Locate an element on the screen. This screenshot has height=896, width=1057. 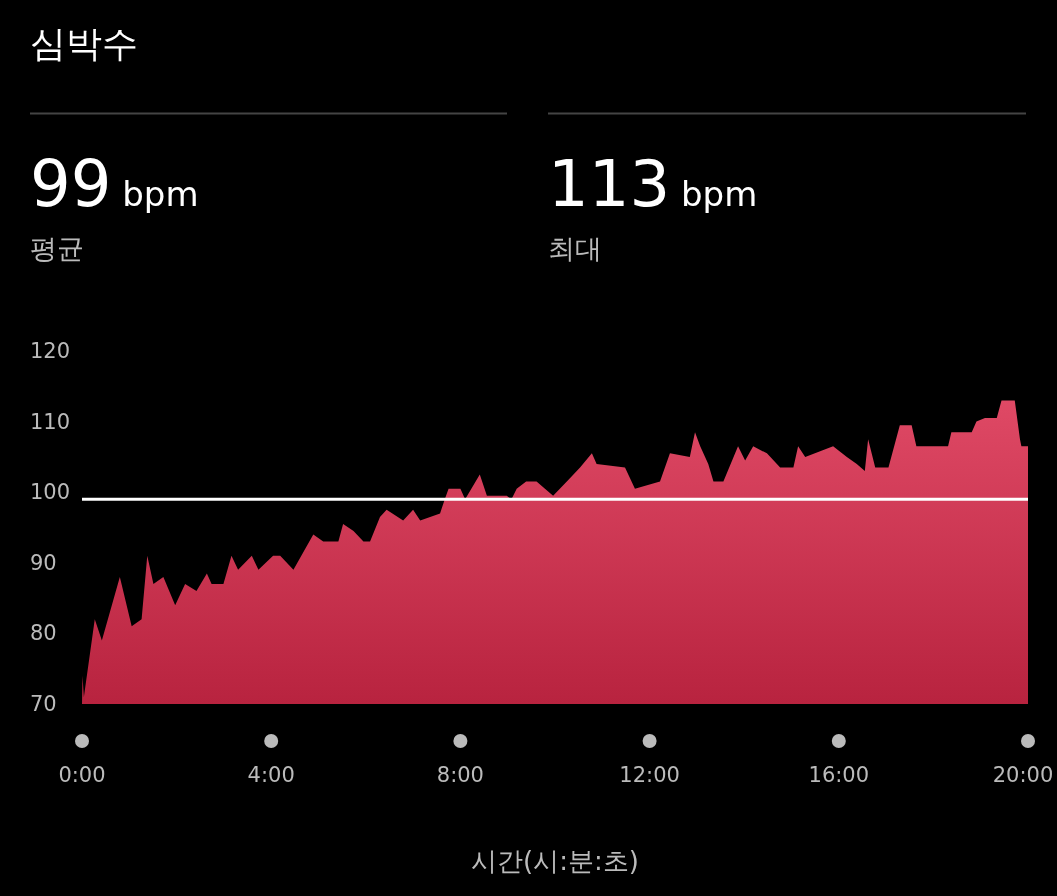
annotation: 최대 is located at coordinates (575, 248).